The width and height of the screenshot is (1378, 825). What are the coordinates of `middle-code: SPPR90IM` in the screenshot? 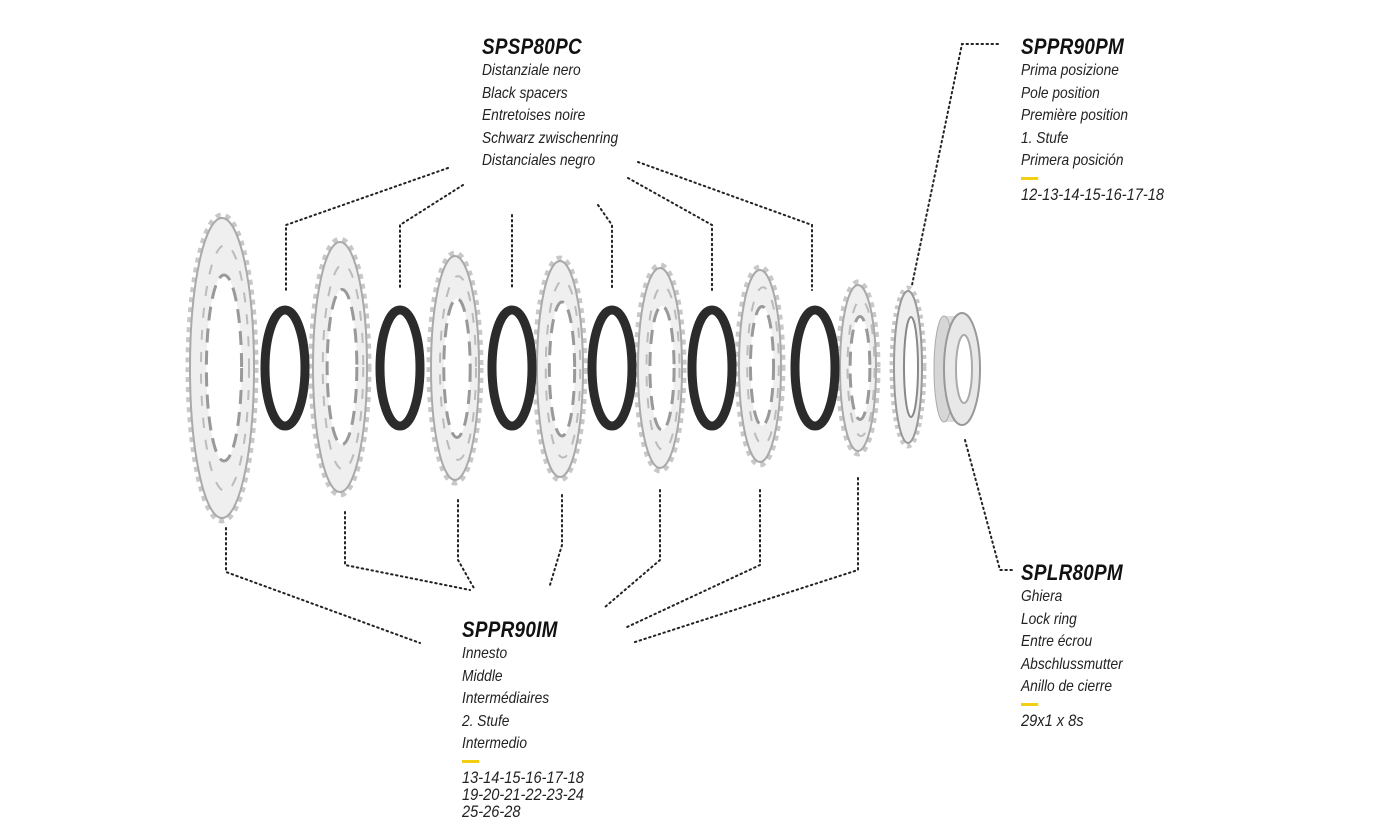 It's located at (510, 629).